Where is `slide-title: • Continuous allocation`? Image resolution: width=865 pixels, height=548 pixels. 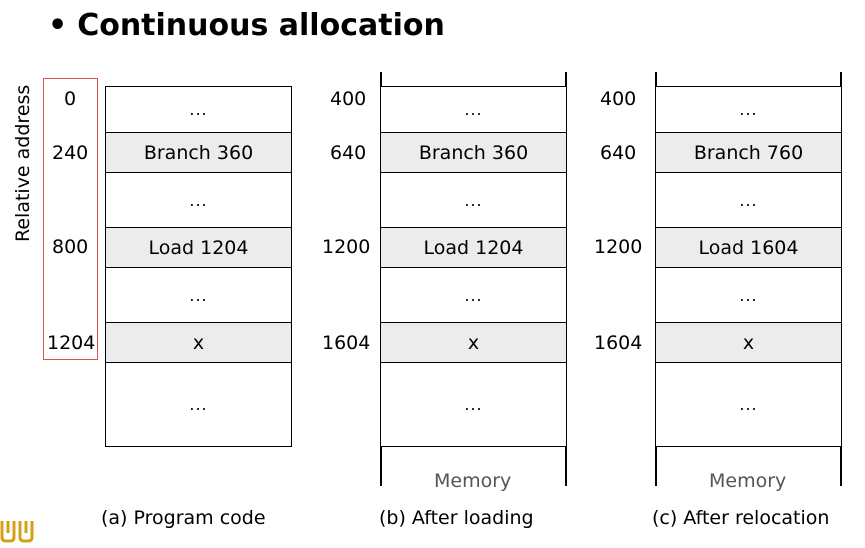 slide-title: • Continuous allocation is located at coordinates (246, 25).